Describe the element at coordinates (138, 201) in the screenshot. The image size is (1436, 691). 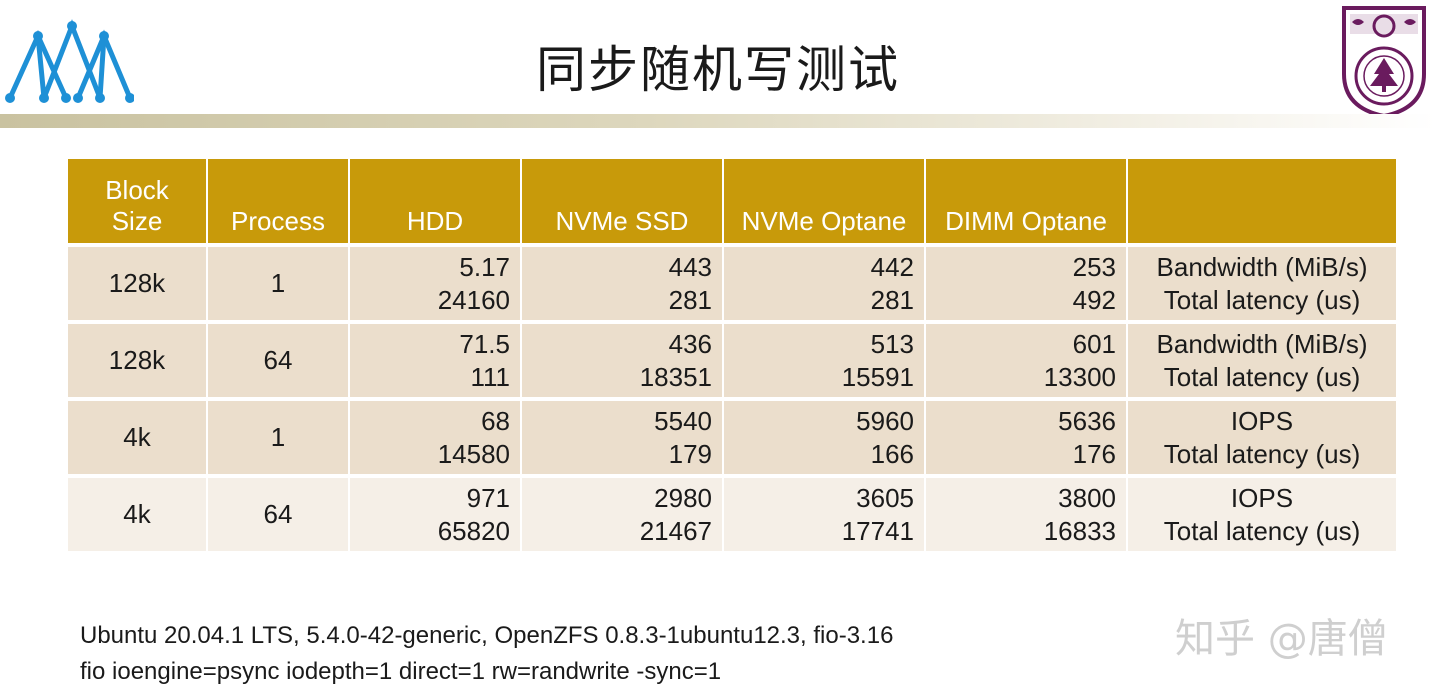
I see `header-block-size: Block Size` at that location.